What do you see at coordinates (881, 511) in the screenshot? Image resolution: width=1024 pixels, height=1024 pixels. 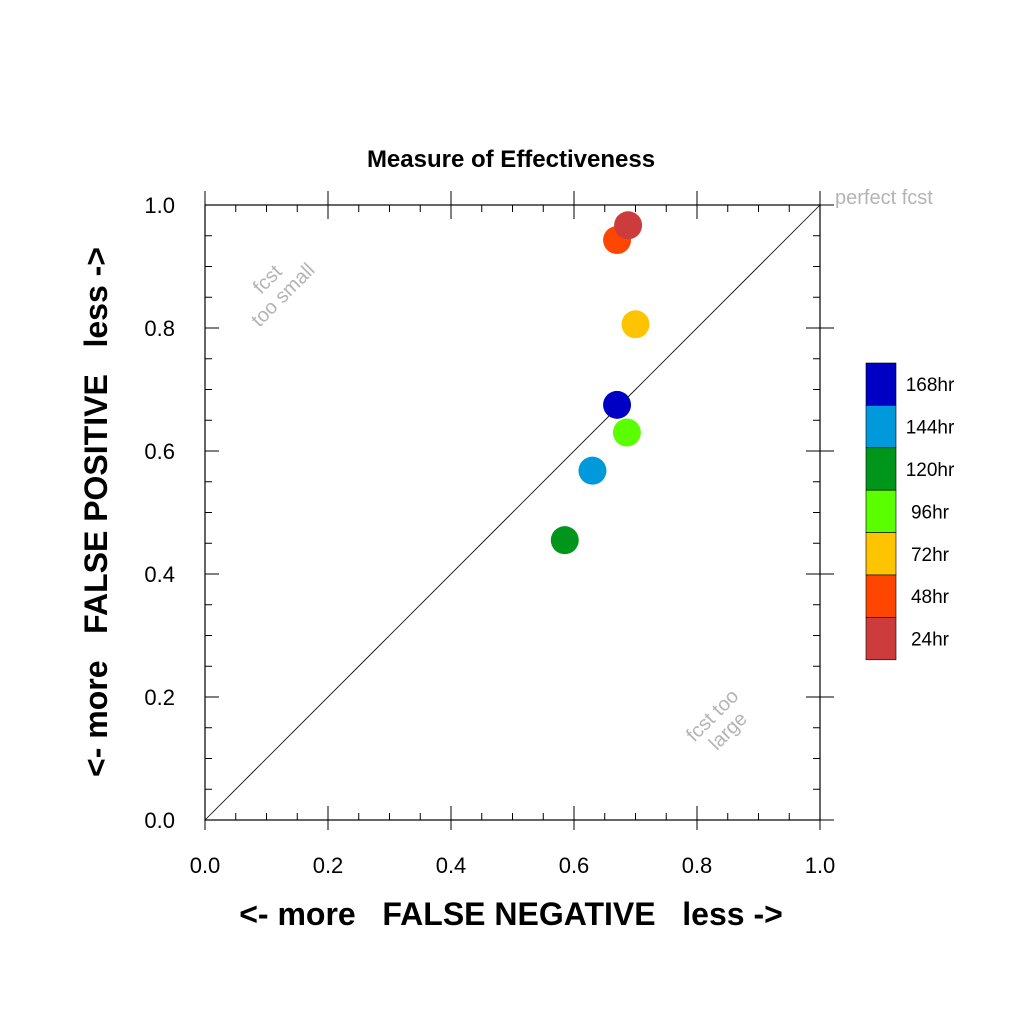 I see `legend-swatch-96hr` at bounding box center [881, 511].